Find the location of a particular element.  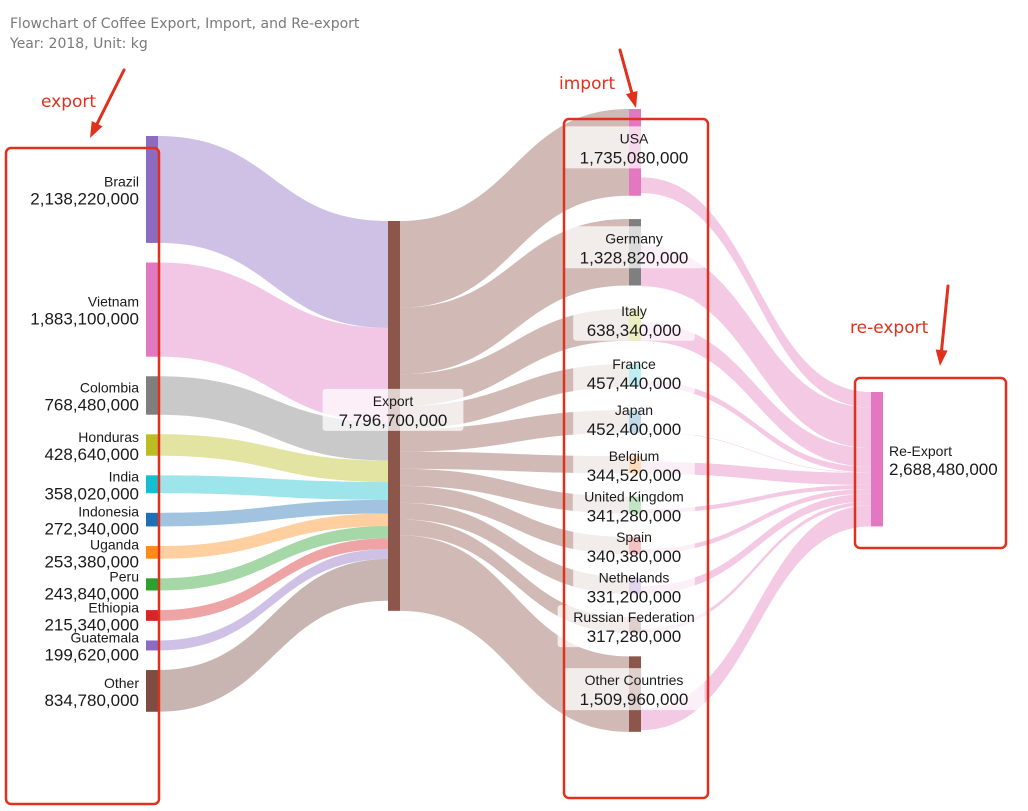

value-brazil: 2,138,220,000 is located at coordinates (84, 198).